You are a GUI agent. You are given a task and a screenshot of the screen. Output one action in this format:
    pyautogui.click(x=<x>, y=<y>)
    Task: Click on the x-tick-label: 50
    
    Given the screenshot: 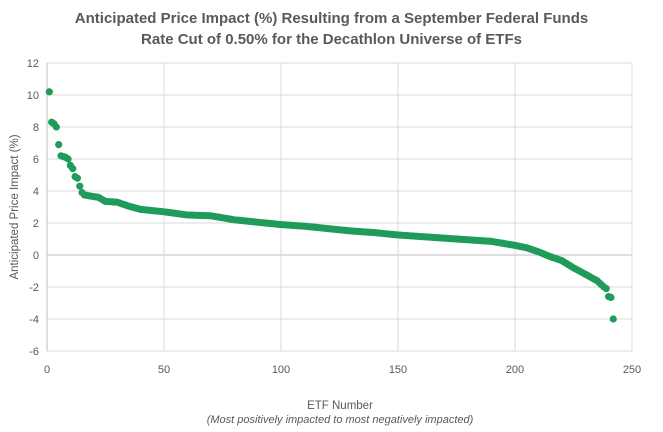 What is the action you would take?
    pyautogui.click(x=164, y=370)
    